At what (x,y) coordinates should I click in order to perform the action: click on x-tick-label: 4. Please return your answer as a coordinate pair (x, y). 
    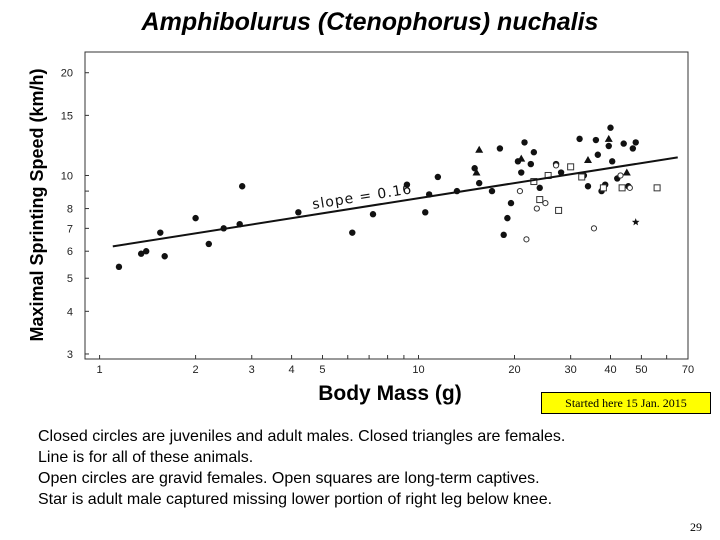
    Looking at the image, I should click on (292, 370).